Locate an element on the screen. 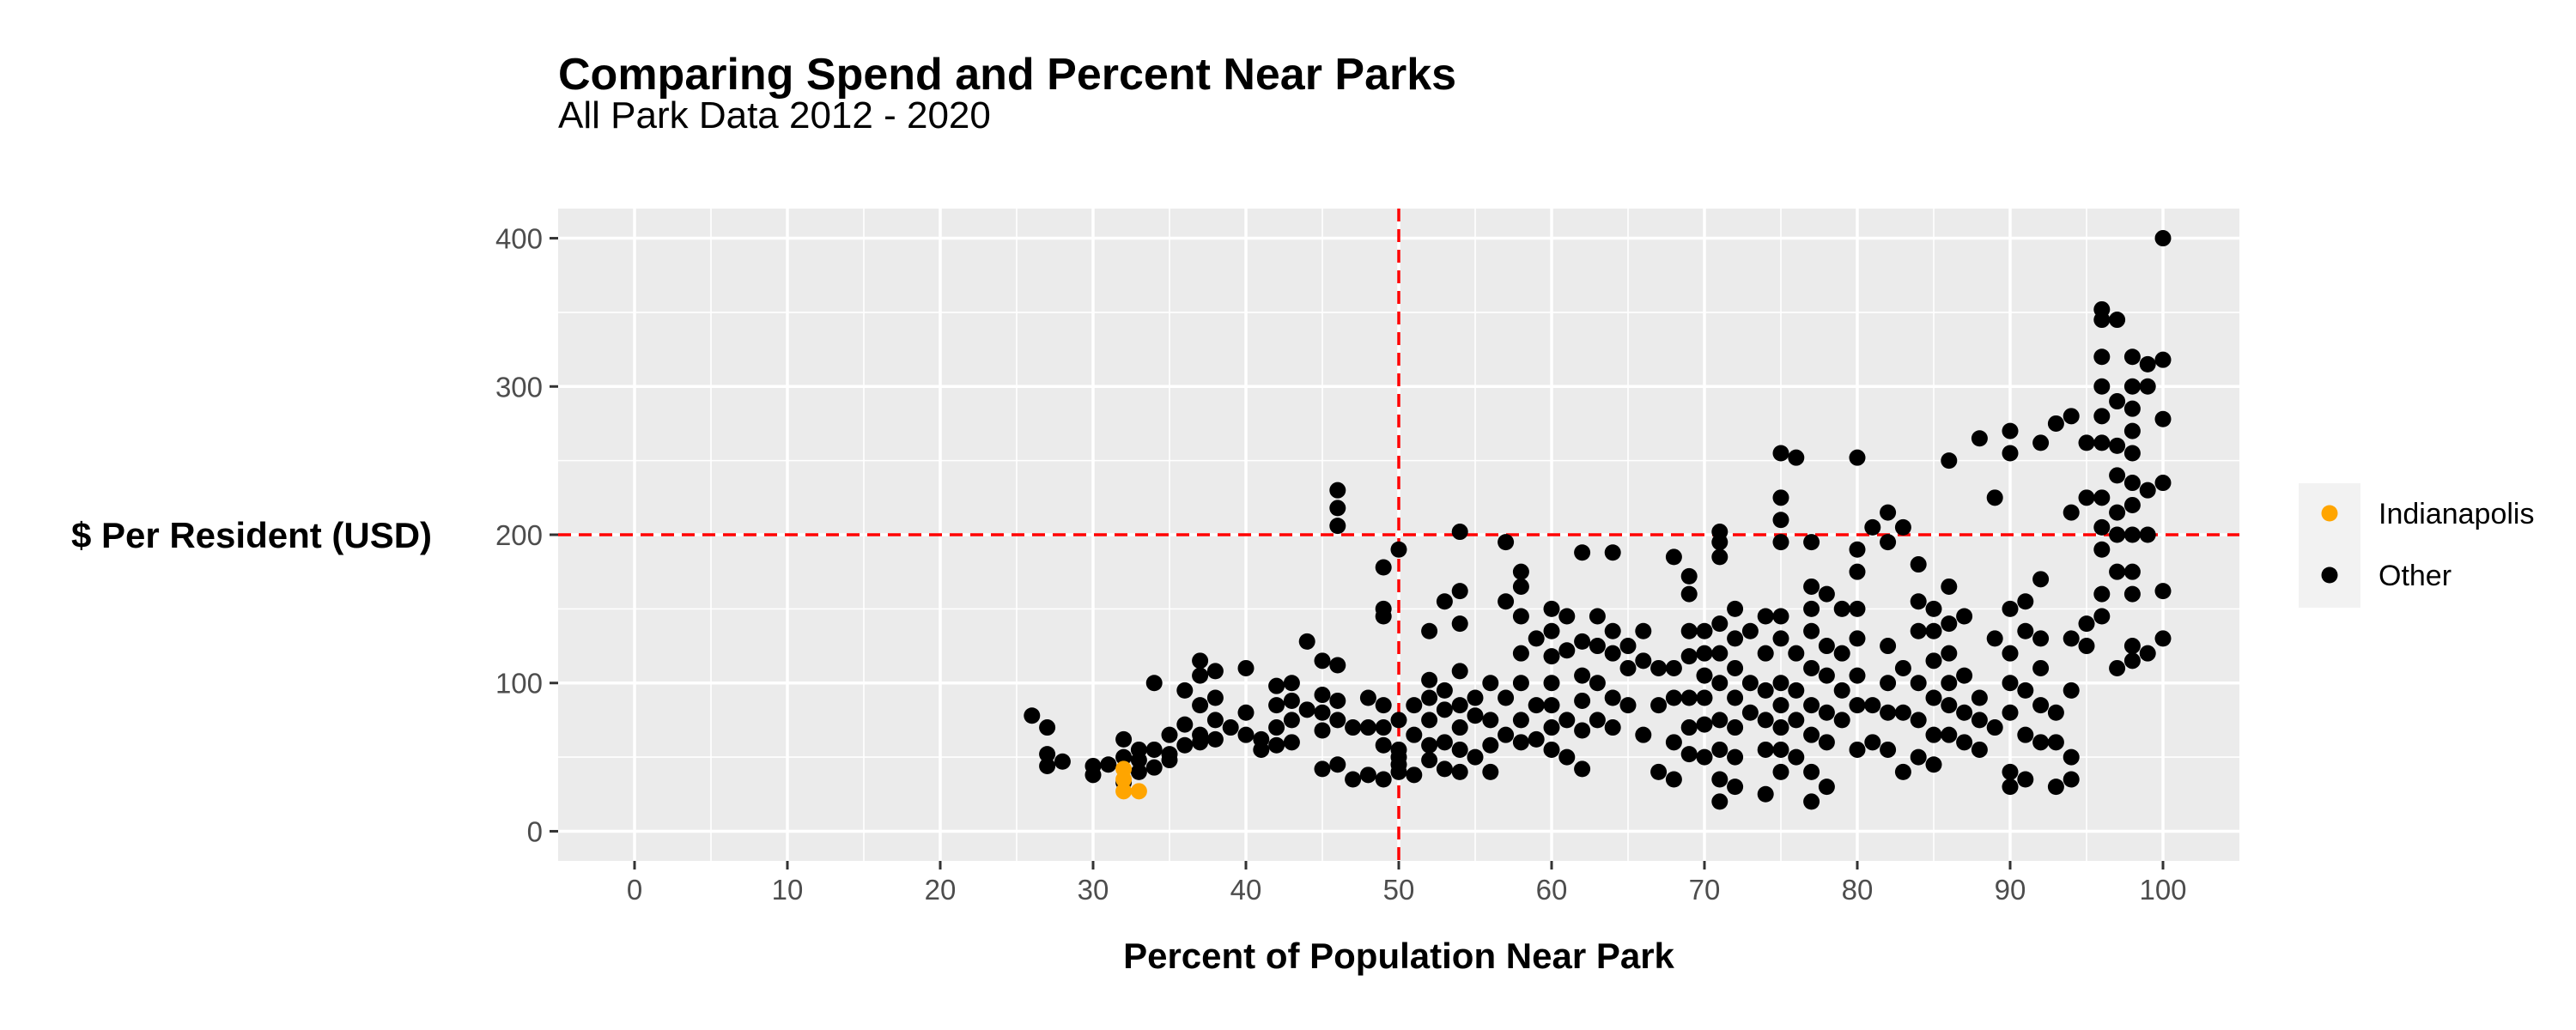 This screenshot has height=1030, width=2576. y-tick-label: 300 is located at coordinates (519, 387).